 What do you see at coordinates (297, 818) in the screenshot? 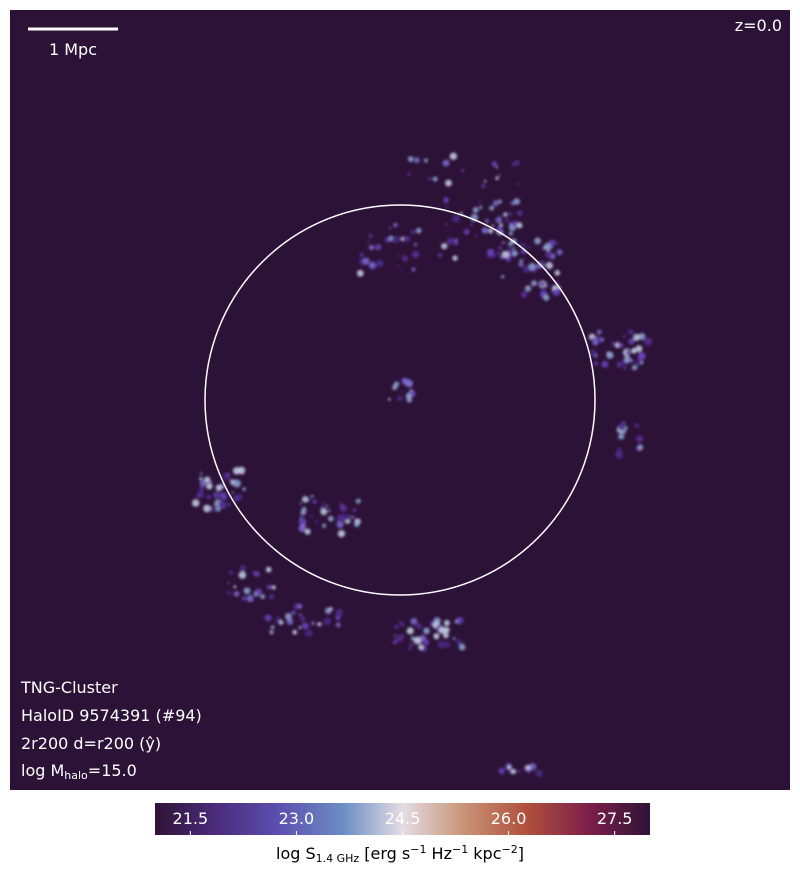
I see `colorbar-tick-label: 23.0` at bounding box center [297, 818].